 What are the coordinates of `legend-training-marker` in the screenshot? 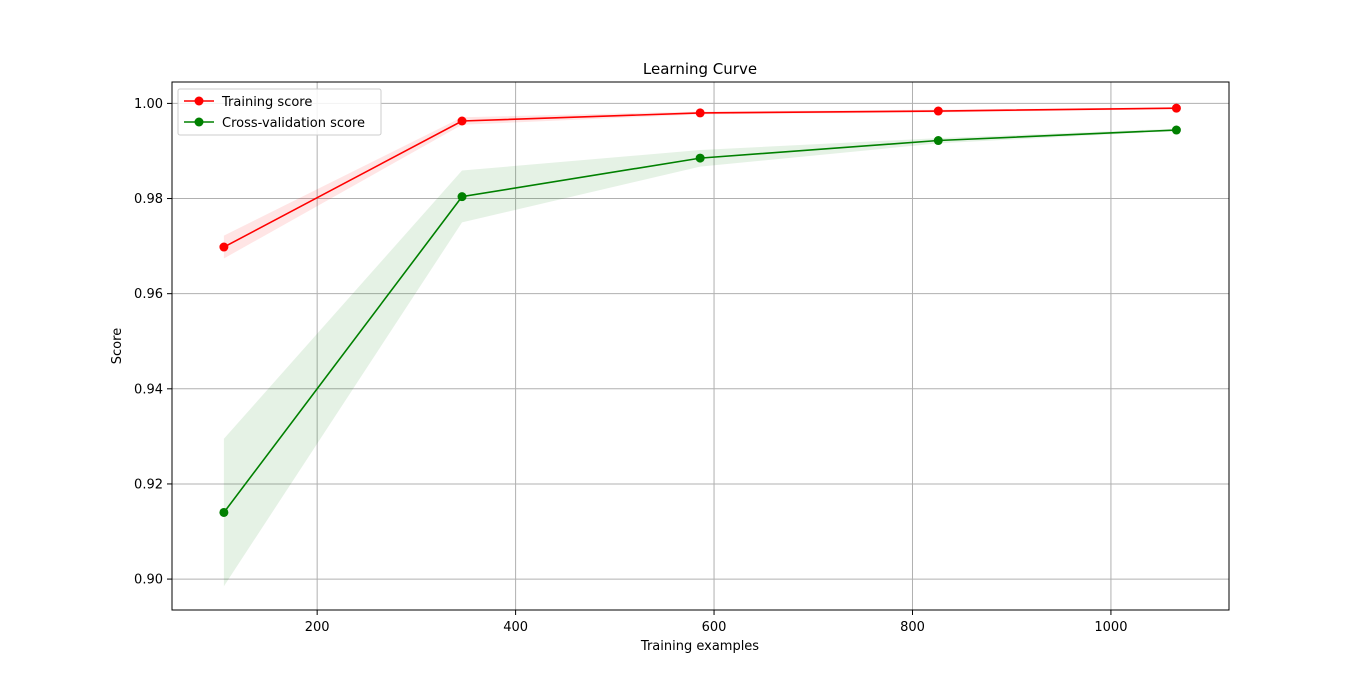 It's located at (199, 101).